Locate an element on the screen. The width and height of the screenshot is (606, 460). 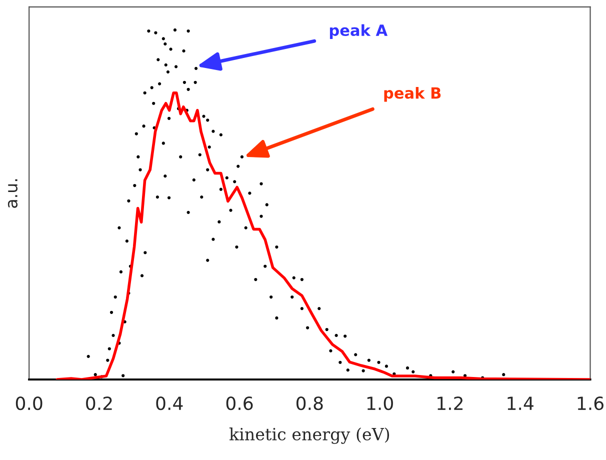
x-axis-title: kinetic energy (eV) is located at coordinates (309, 436).